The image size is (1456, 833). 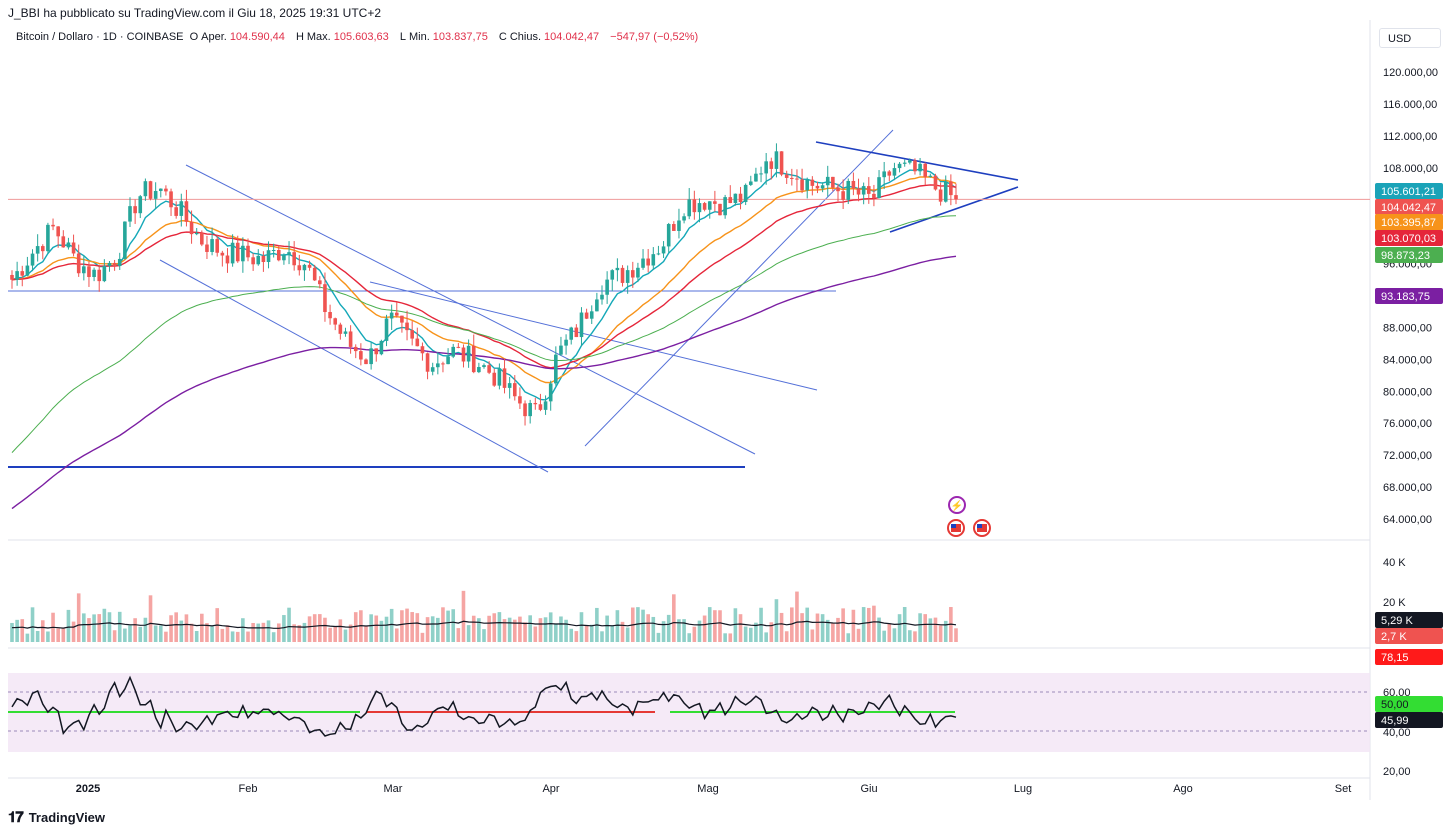 I want to click on channel-upper, so click(x=470, y=309).